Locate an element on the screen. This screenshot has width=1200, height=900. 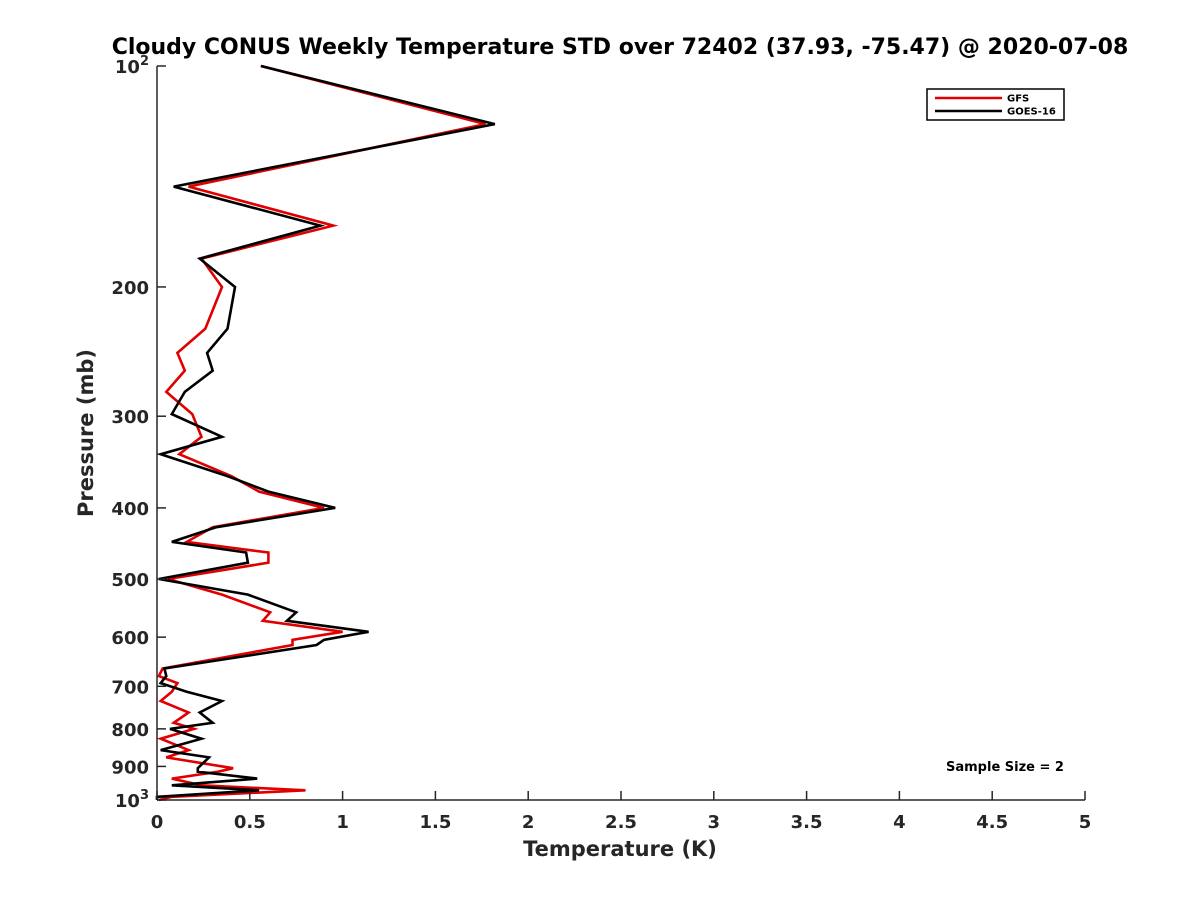
y-tick-label: 800 is located at coordinates (130, 730).